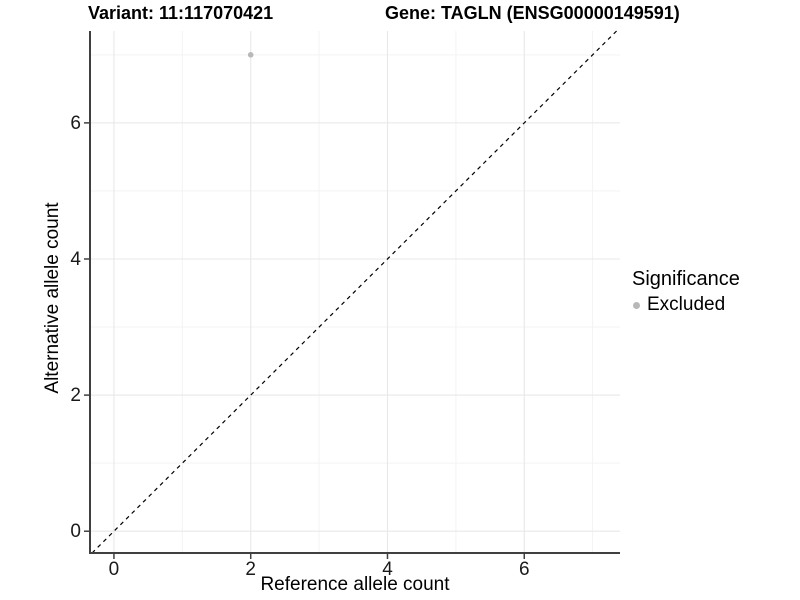 The width and height of the screenshot is (800, 600). Describe the element at coordinates (75, 531) in the screenshot. I see `y-tick-label: 0` at that location.